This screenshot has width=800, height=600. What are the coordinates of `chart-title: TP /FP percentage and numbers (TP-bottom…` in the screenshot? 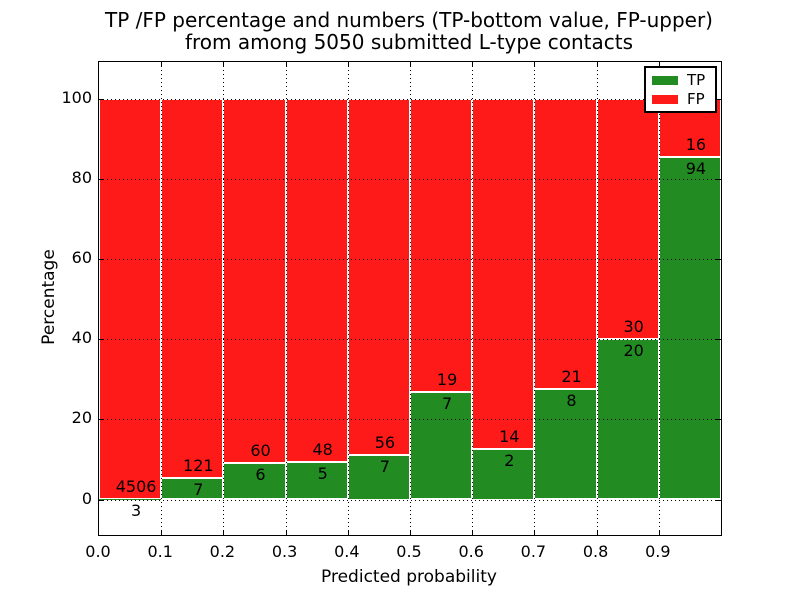 It's located at (409, 31).